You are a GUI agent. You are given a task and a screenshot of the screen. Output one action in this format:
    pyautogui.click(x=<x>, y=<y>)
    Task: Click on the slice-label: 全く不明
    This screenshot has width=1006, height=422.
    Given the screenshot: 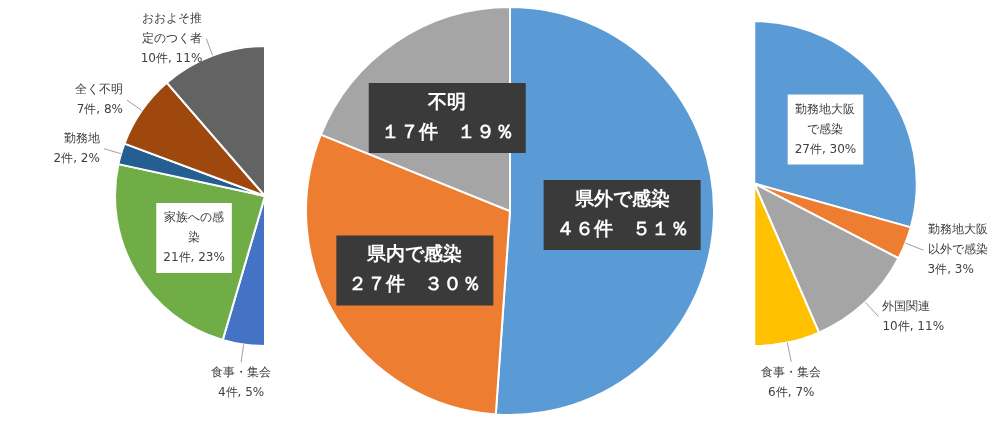 What is the action you would take?
    pyautogui.click(x=99, y=89)
    